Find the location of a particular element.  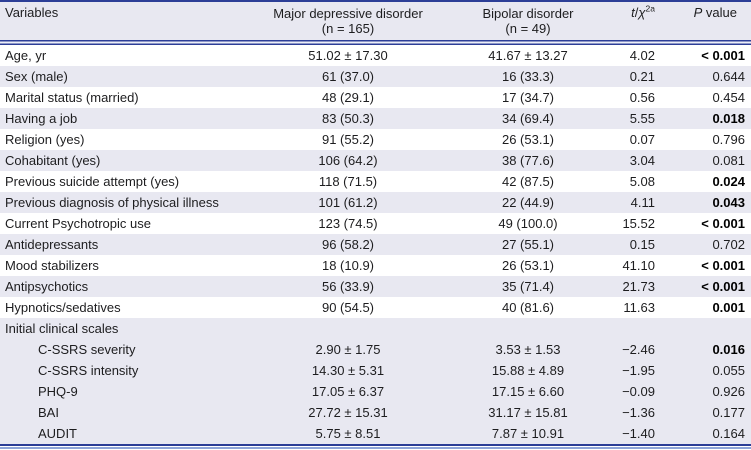

row-label: Previous suicide attempt (yes) is located at coordinates (92, 181).